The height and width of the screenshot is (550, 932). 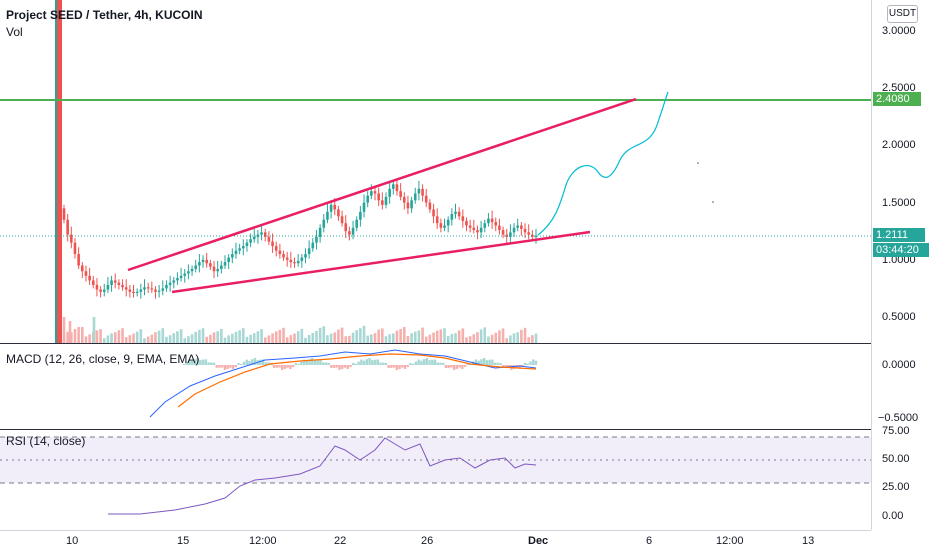 I want to click on macd-histogram, so click(x=360, y=364).